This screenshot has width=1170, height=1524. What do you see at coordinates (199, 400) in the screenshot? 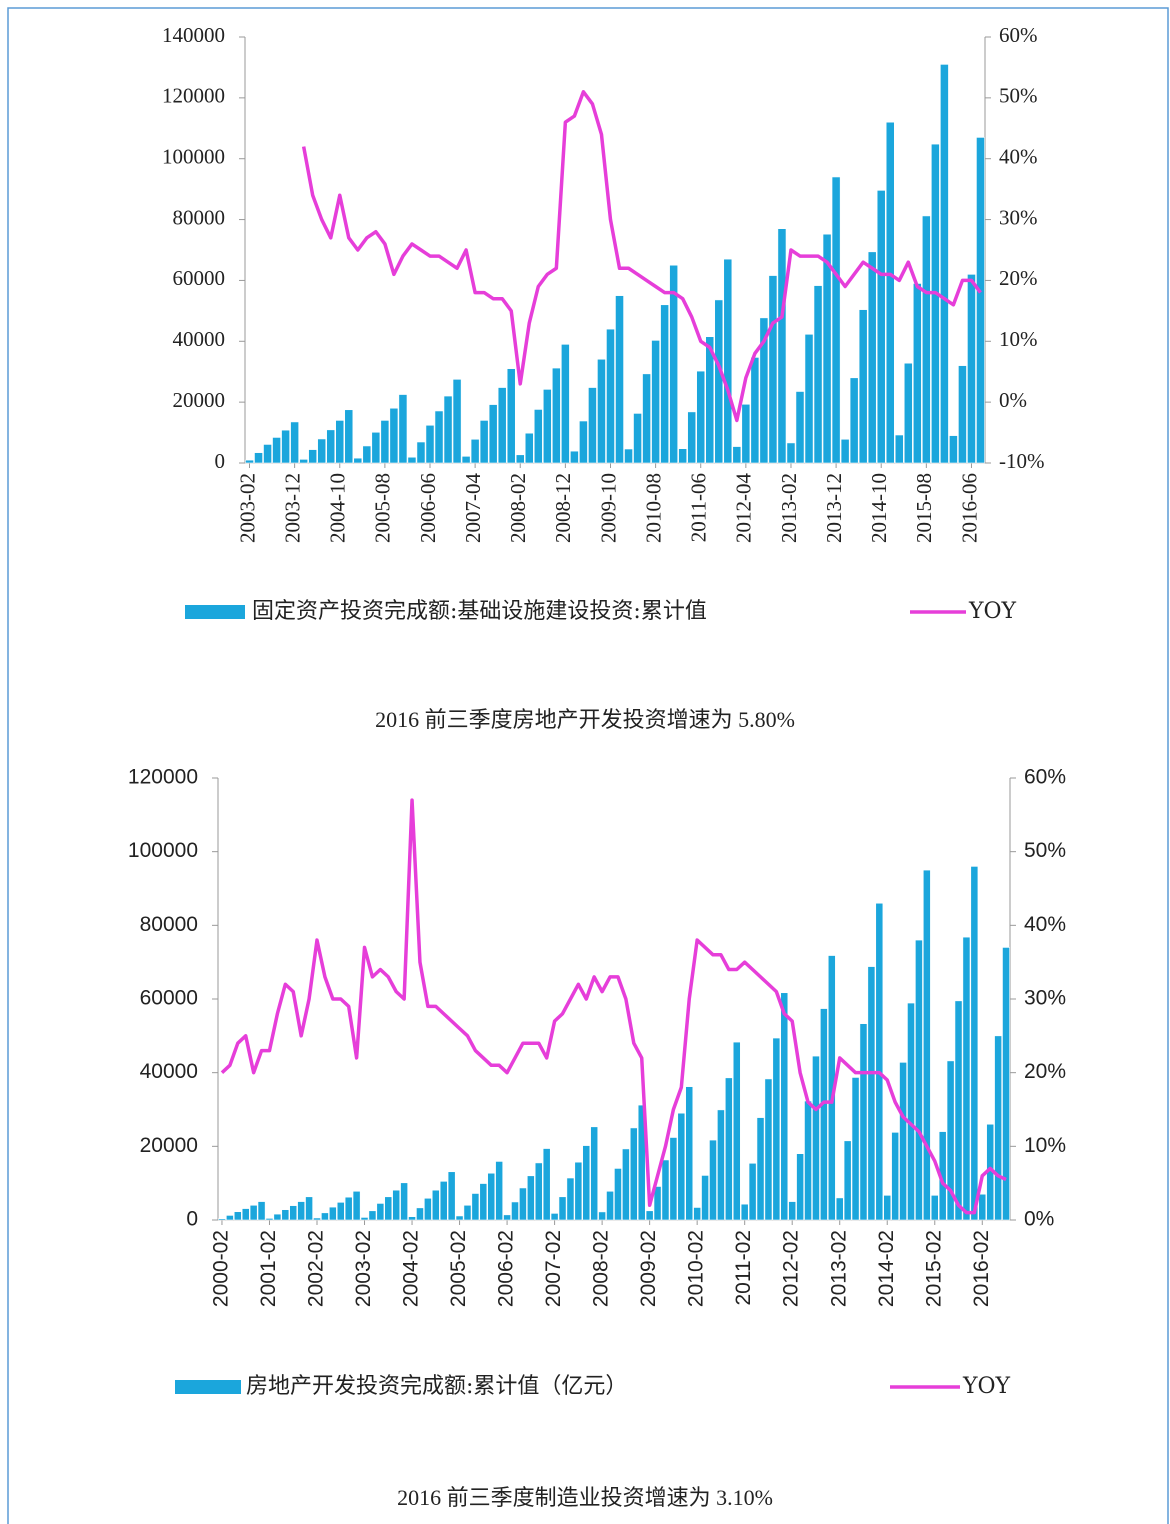
I see `y-tick-label: 20000` at bounding box center [199, 400].